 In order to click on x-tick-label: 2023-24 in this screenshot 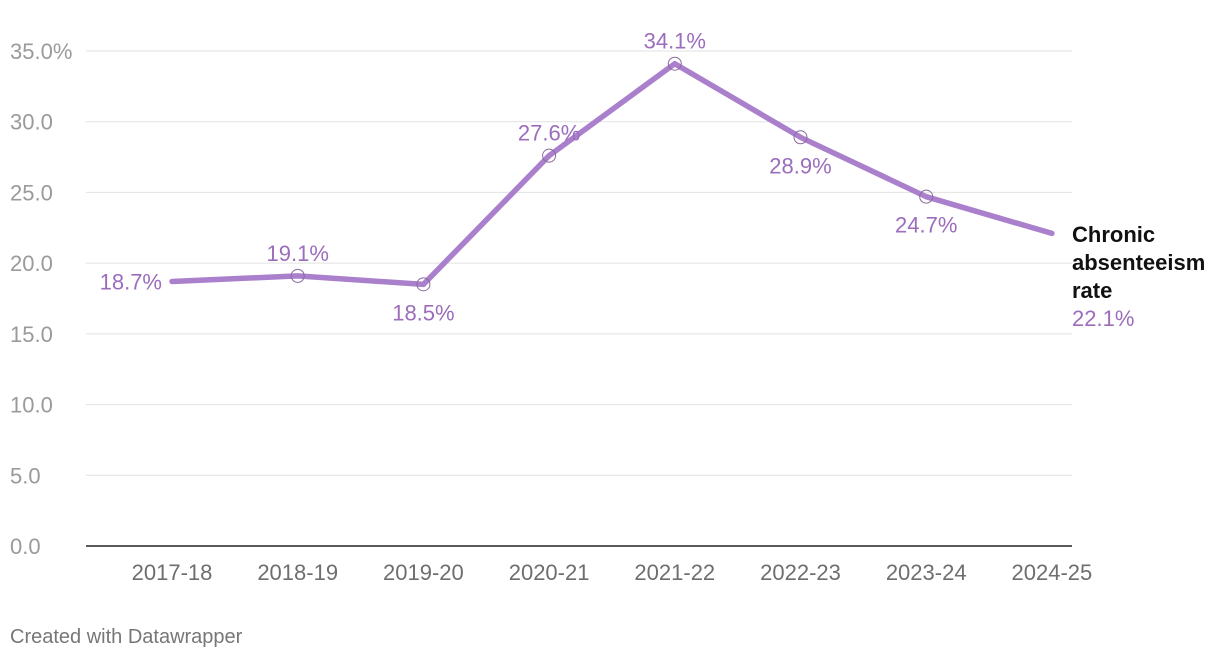, I will do `click(926, 572)`.